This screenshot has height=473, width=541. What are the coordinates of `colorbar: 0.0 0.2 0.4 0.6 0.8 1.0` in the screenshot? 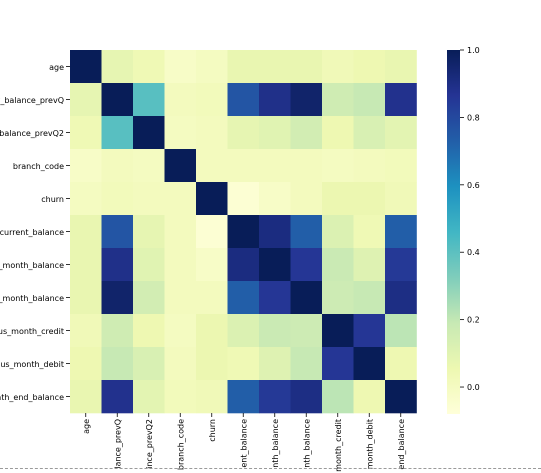 It's located at (463, 230).